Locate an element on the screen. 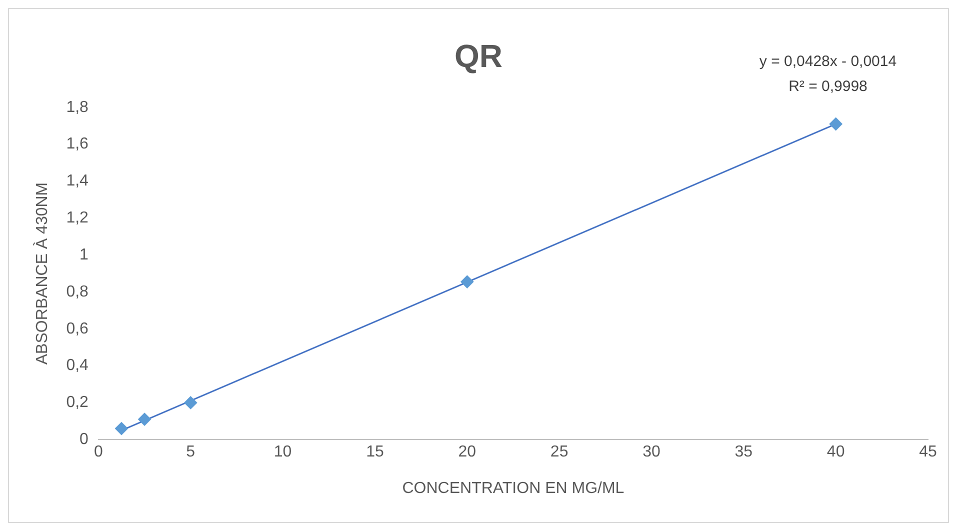 Image resolution: width=957 pixels, height=531 pixels. x-tick-label: 35 is located at coordinates (743, 452).